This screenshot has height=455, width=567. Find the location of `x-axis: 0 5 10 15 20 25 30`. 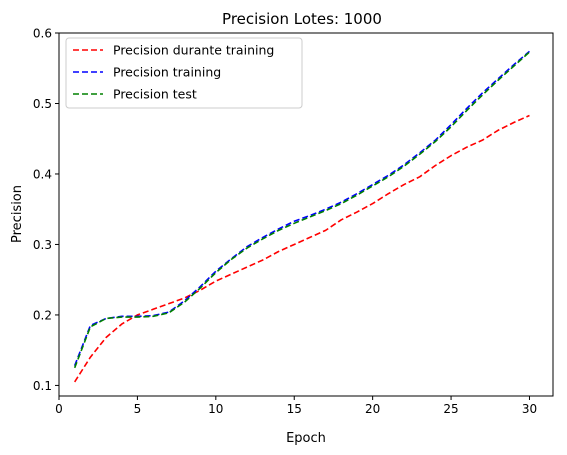

x-axis: 0 5 10 15 20 25 30 is located at coordinates (296, 406).